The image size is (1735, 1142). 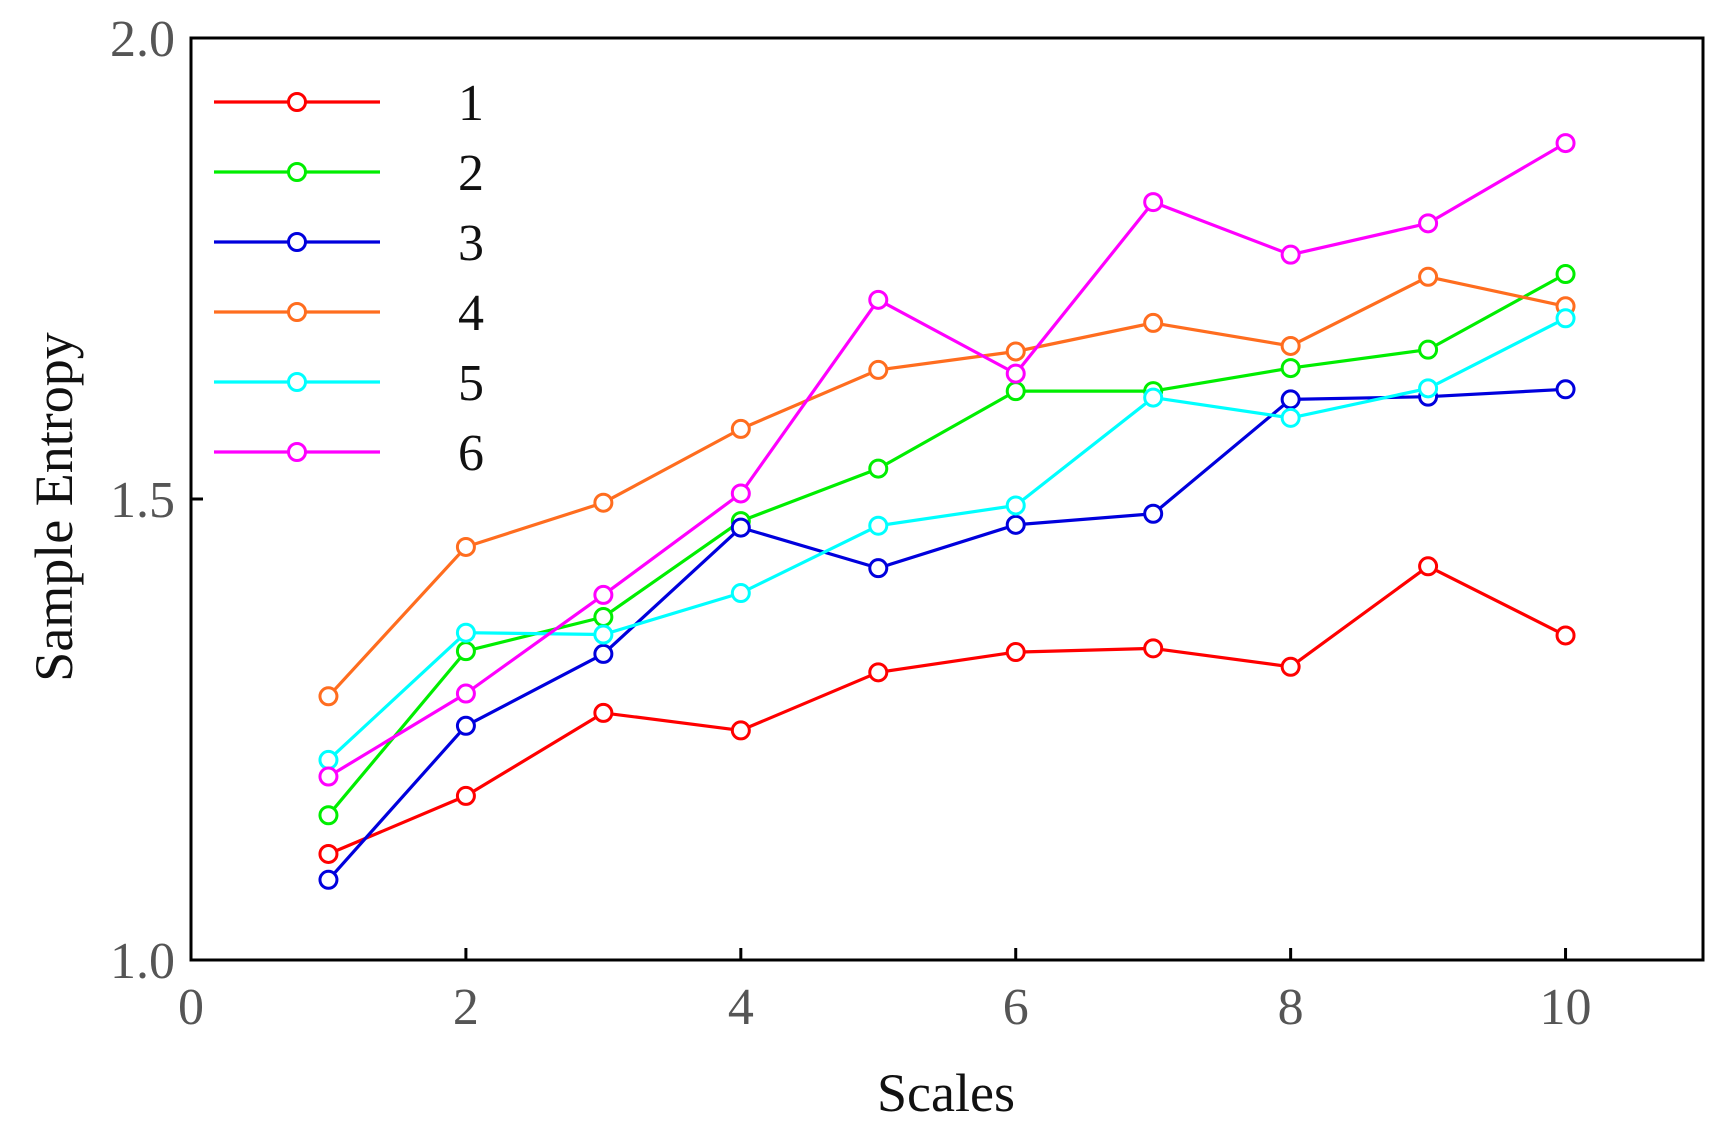 I want to click on x-tick-label: 8, so click(x=1291, y=1007).